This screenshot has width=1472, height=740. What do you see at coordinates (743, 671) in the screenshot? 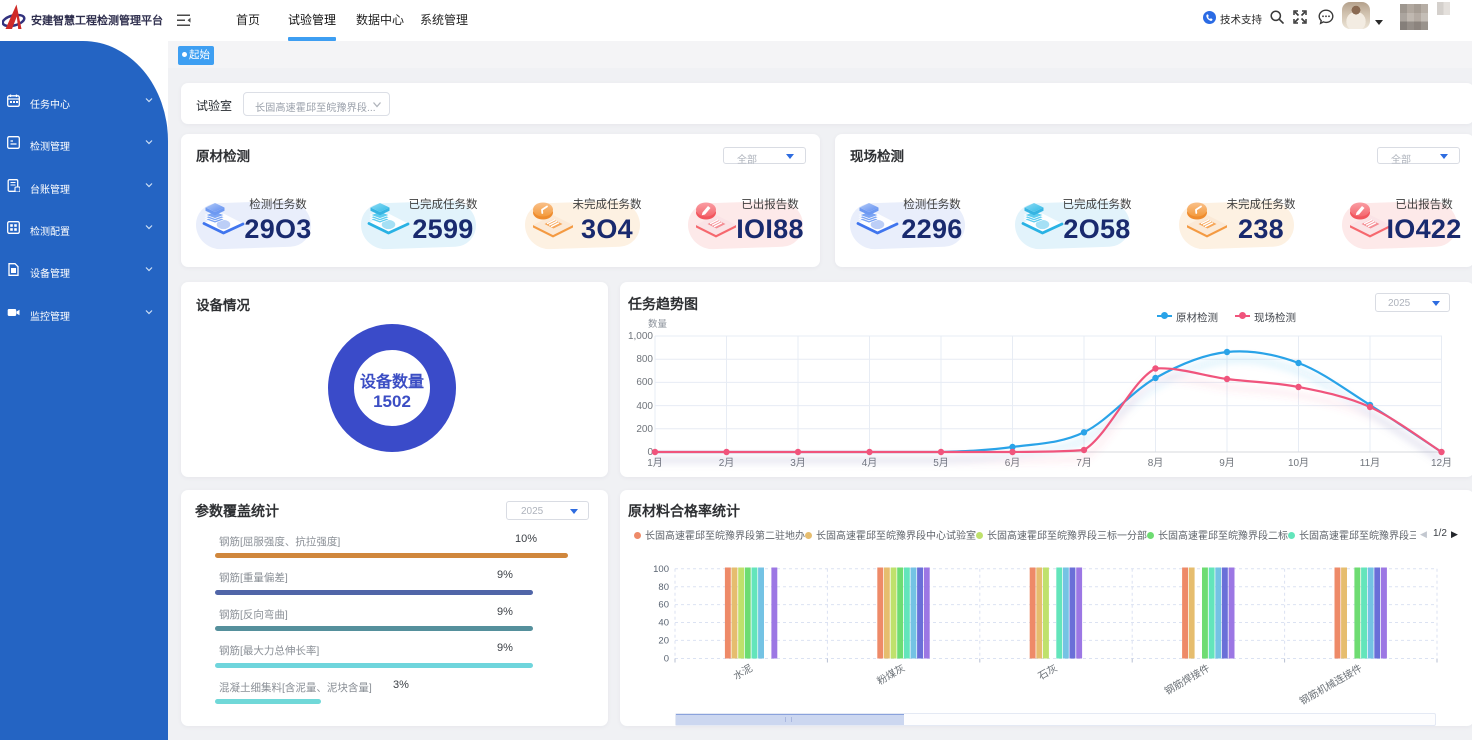
I see `svg-text: 水泥` at bounding box center [743, 671].